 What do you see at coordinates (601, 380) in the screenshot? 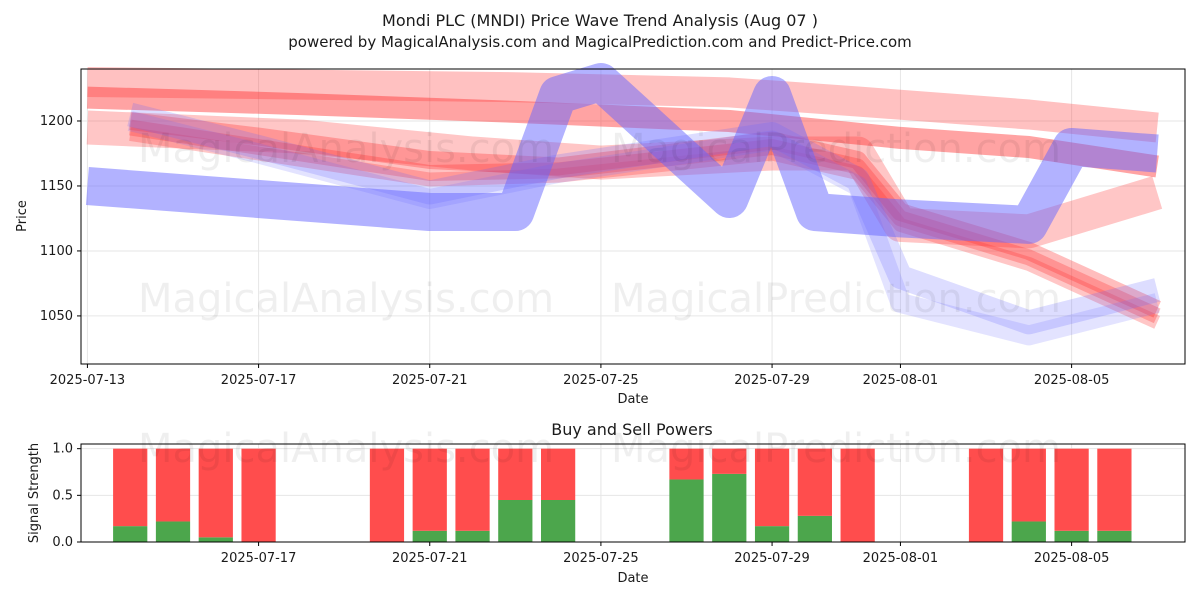
I see `price-x-tick-label: 2025-07-25` at bounding box center [601, 380].